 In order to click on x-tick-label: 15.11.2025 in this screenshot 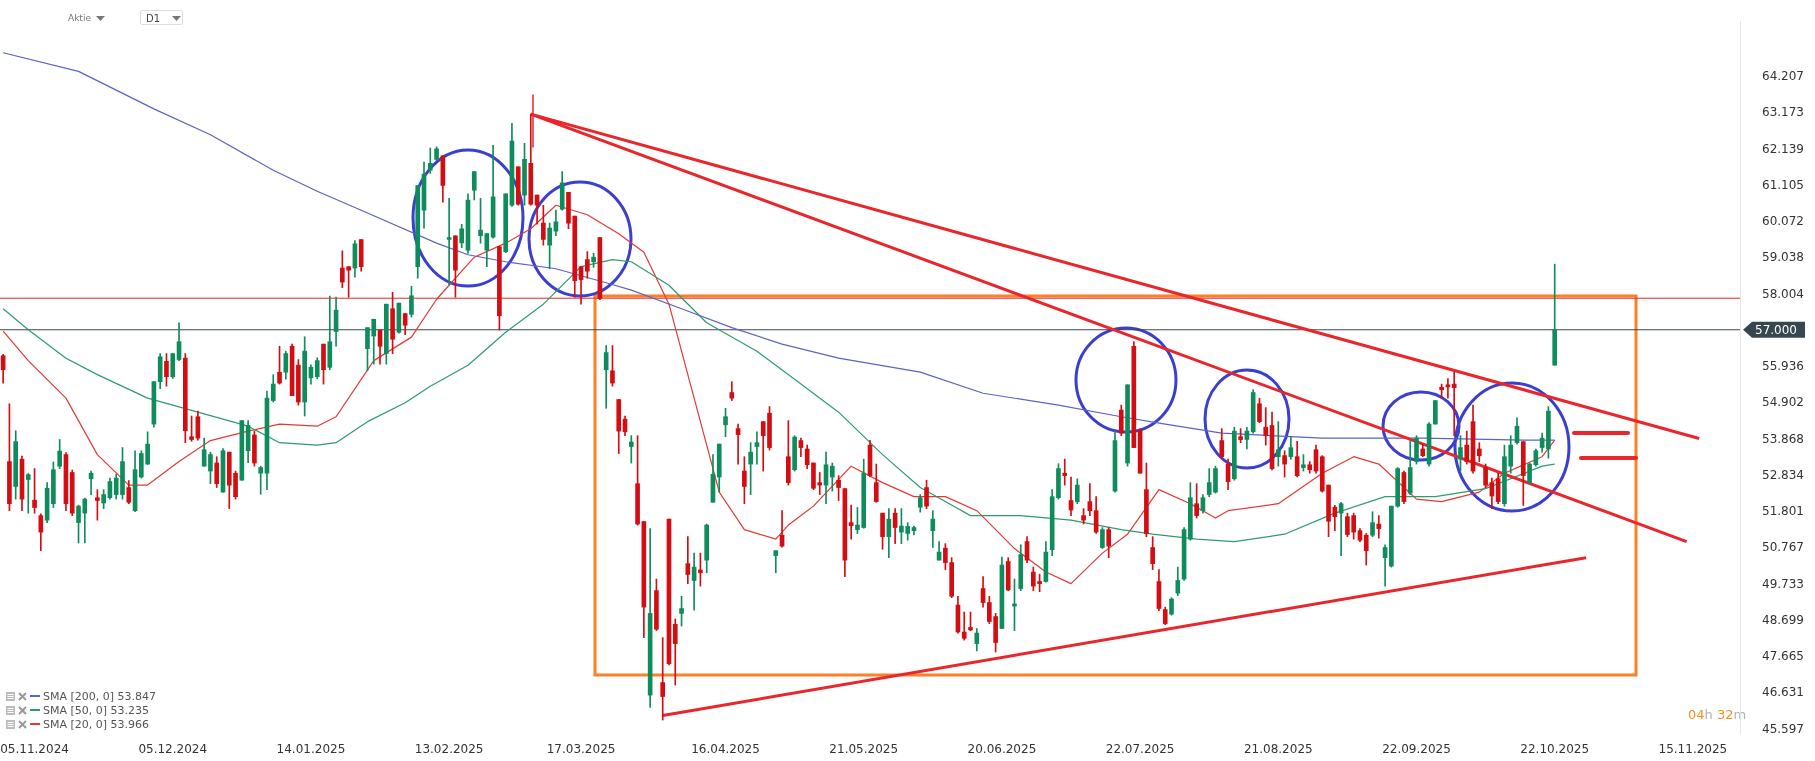, I will do `click(1693, 749)`.